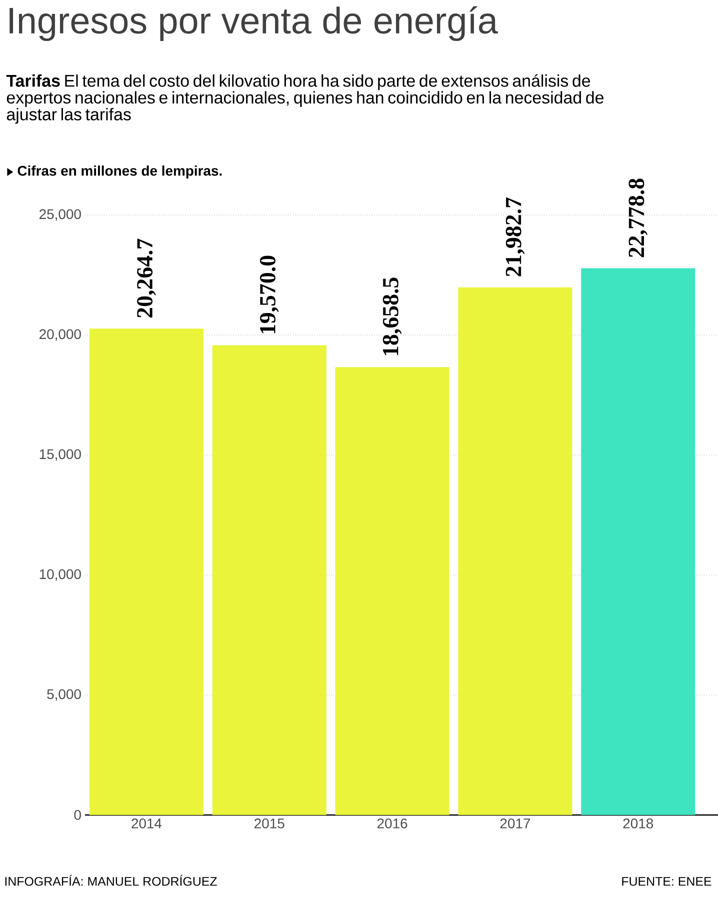 This screenshot has height=900, width=718. Describe the element at coordinates (638, 823) in the screenshot. I see `x-tick-label: 2018` at that location.